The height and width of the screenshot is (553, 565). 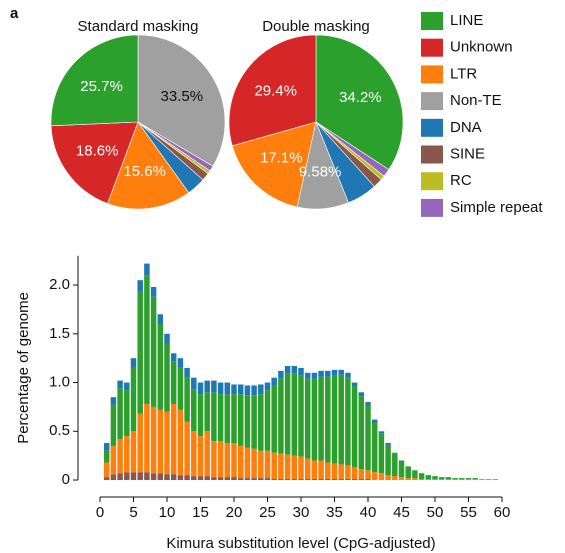 What do you see at coordinates (432, 21) in the screenshot?
I see `legend-swatch` at bounding box center [432, 21].